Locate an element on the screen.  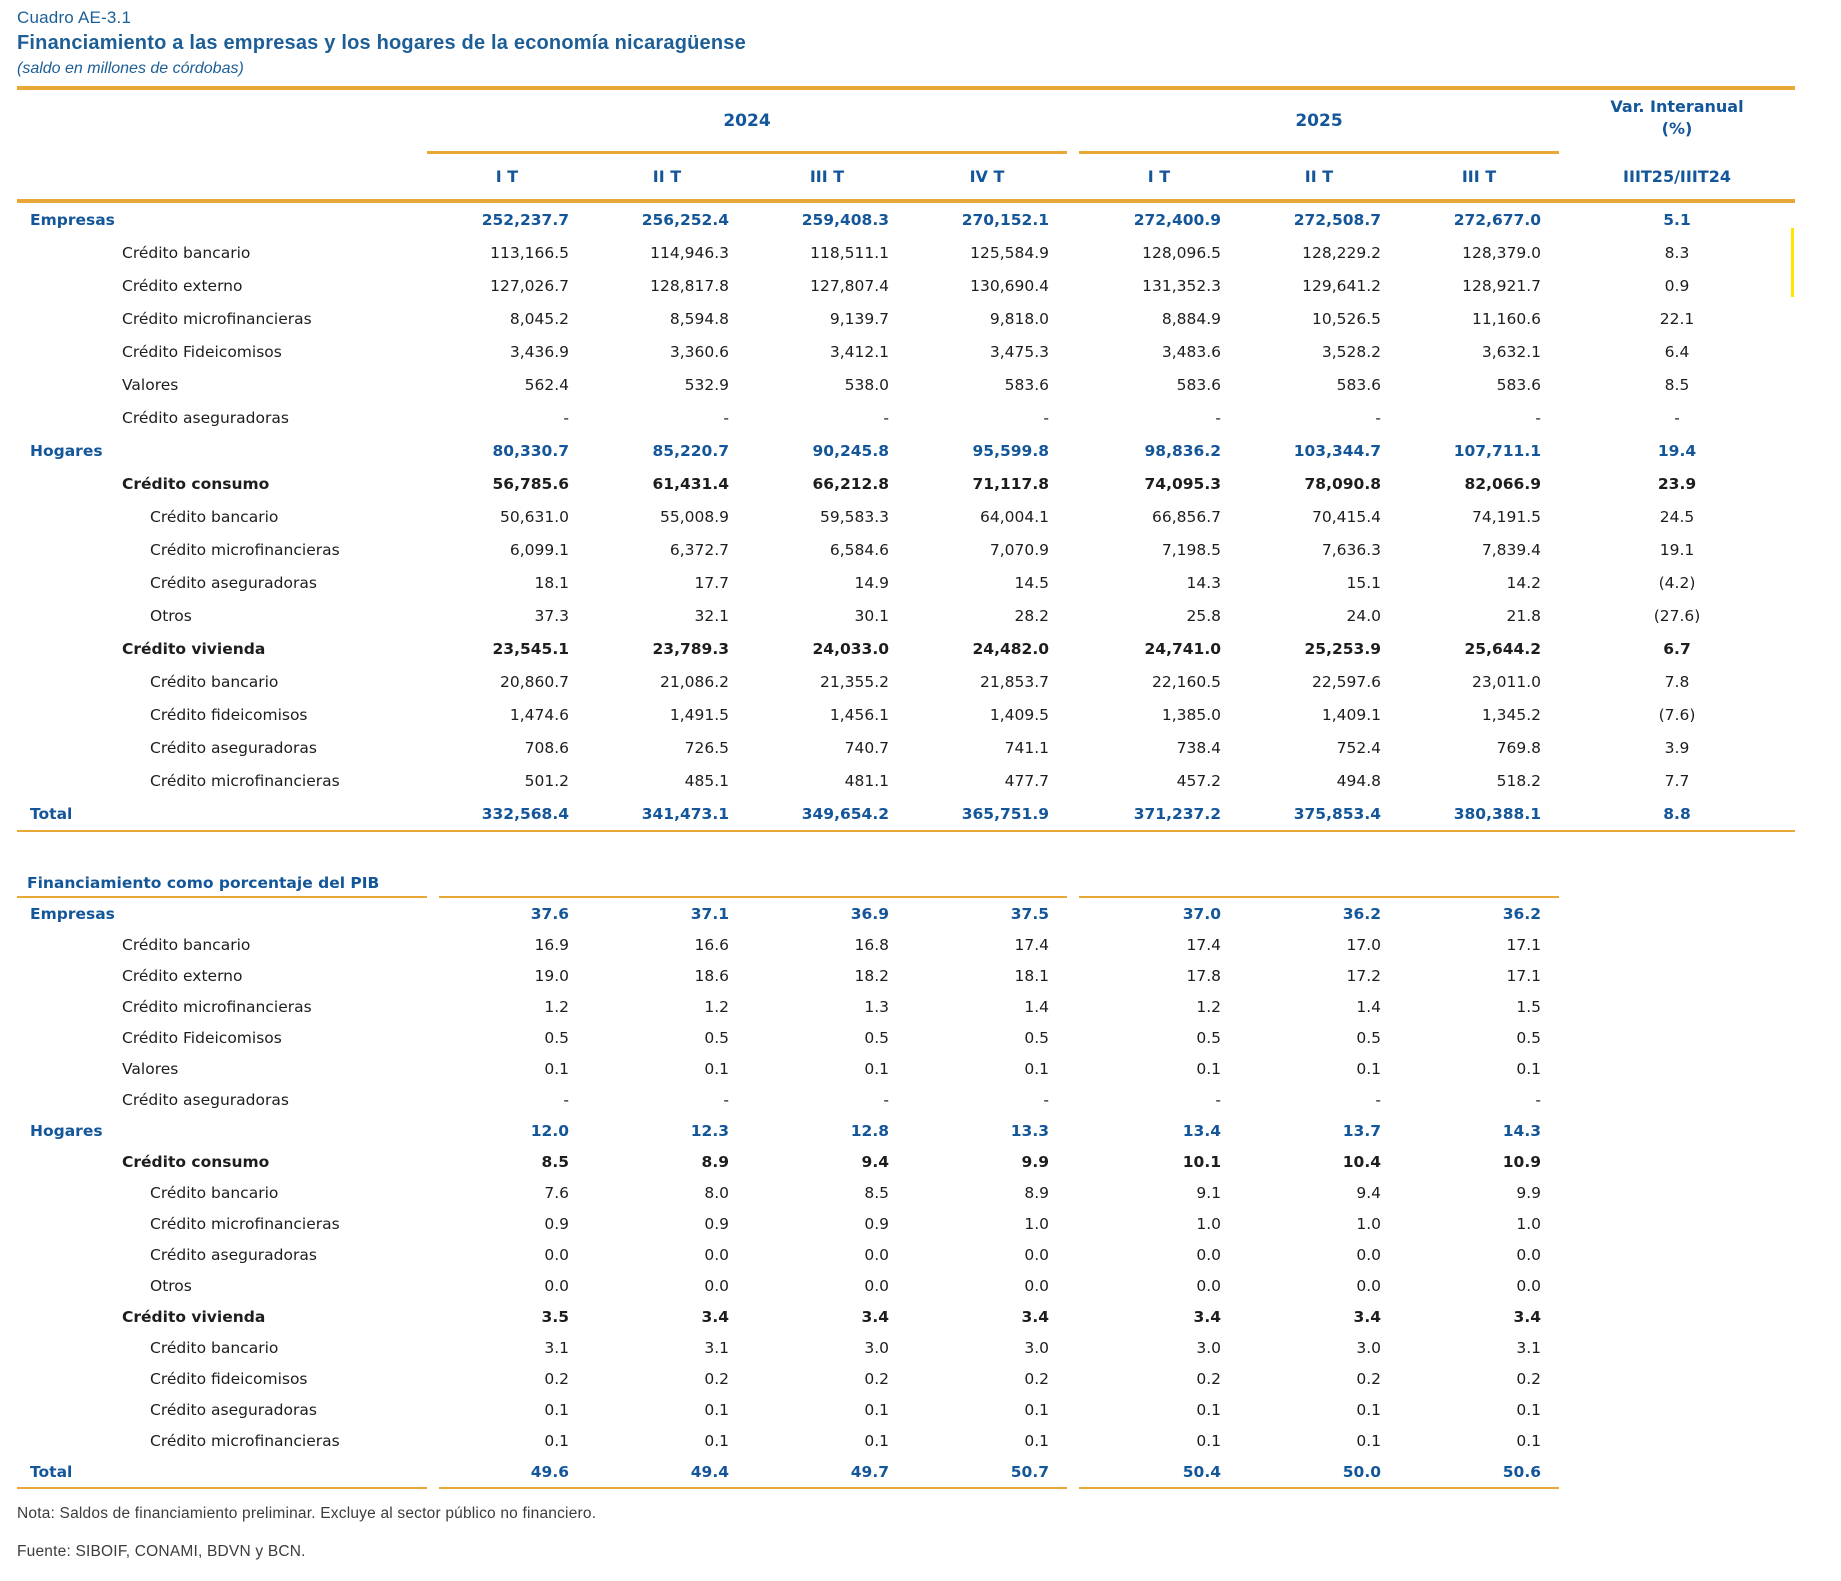
var-cell: 6.7 is located at coordinates (1677, 648).